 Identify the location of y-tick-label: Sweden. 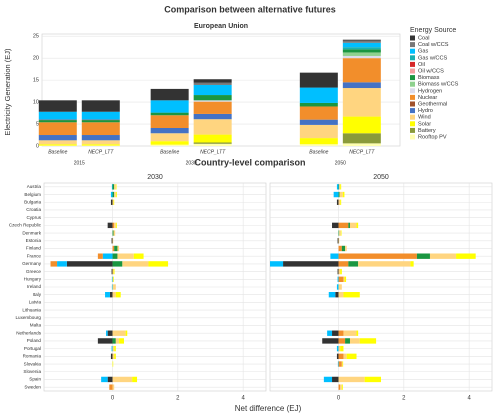
(32, 386).